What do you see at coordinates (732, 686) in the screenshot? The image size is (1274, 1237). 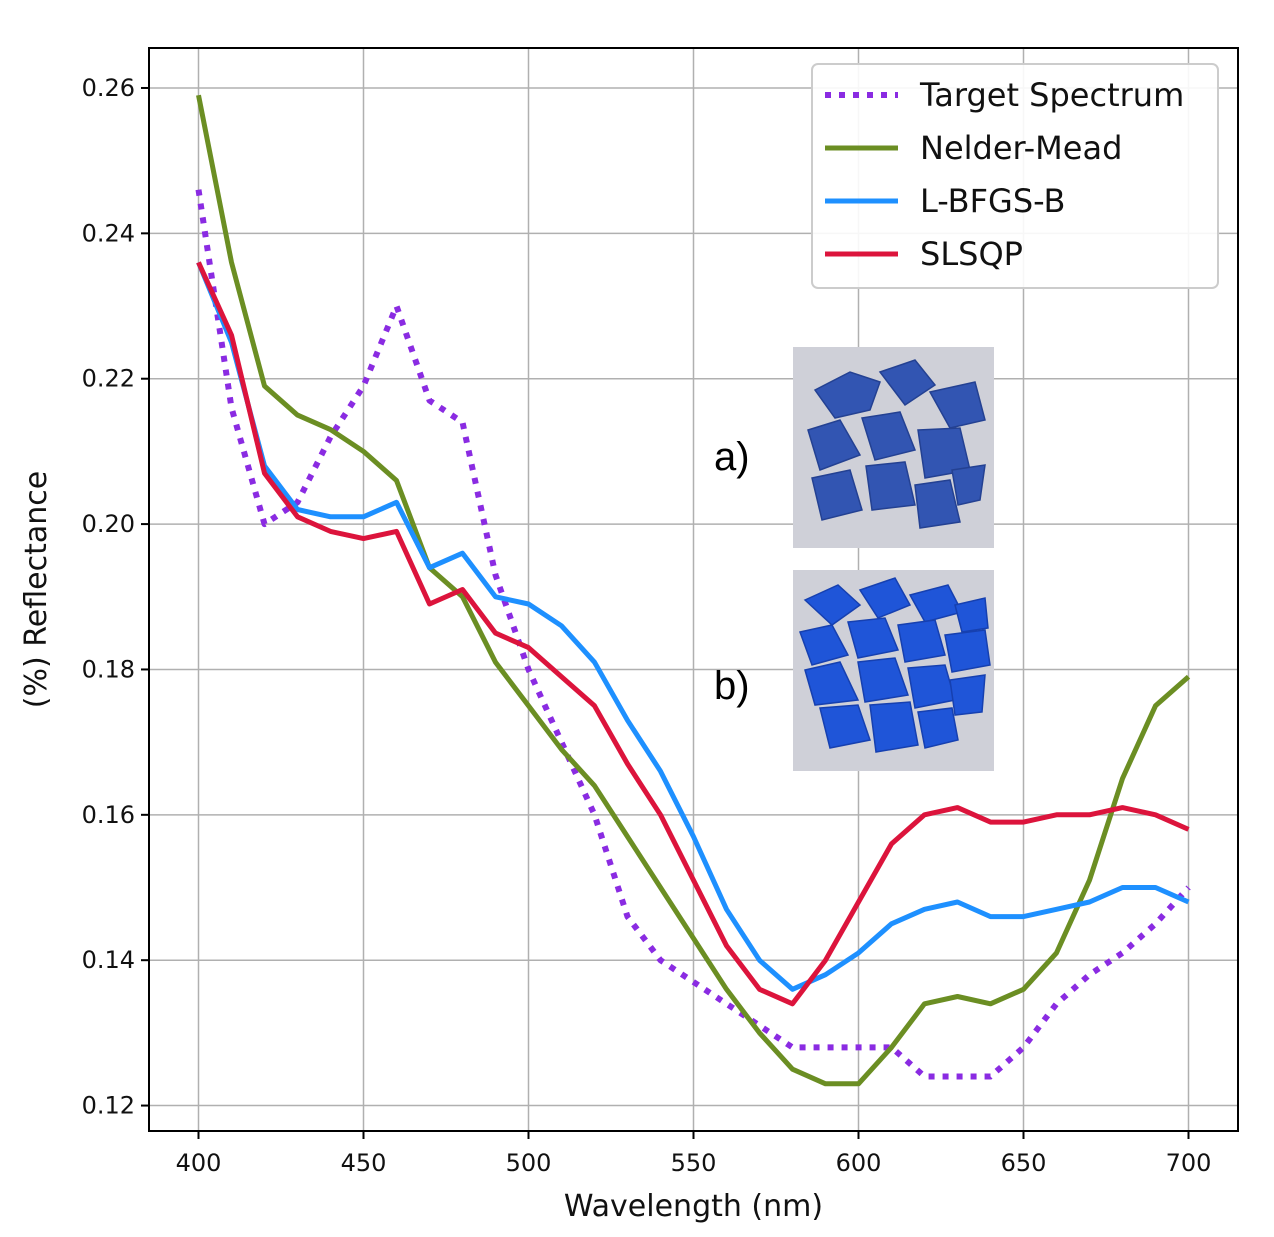 I see `inset-label-b: b)` at bounding box center [732, 686].